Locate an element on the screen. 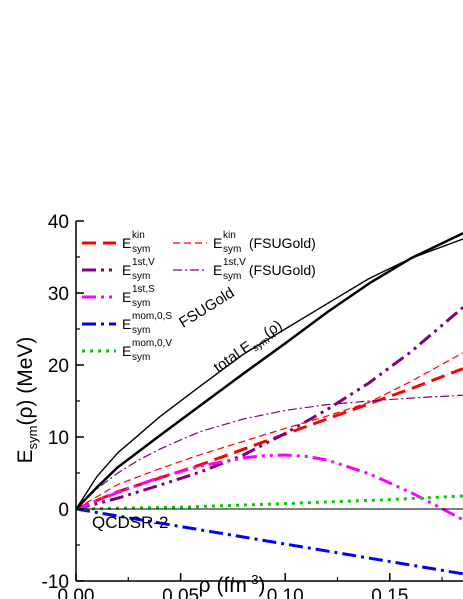 The height and width of the screenshot is (599, 463). legend-label-4: Esymmom,0,V is located at coordinates (147, 350).